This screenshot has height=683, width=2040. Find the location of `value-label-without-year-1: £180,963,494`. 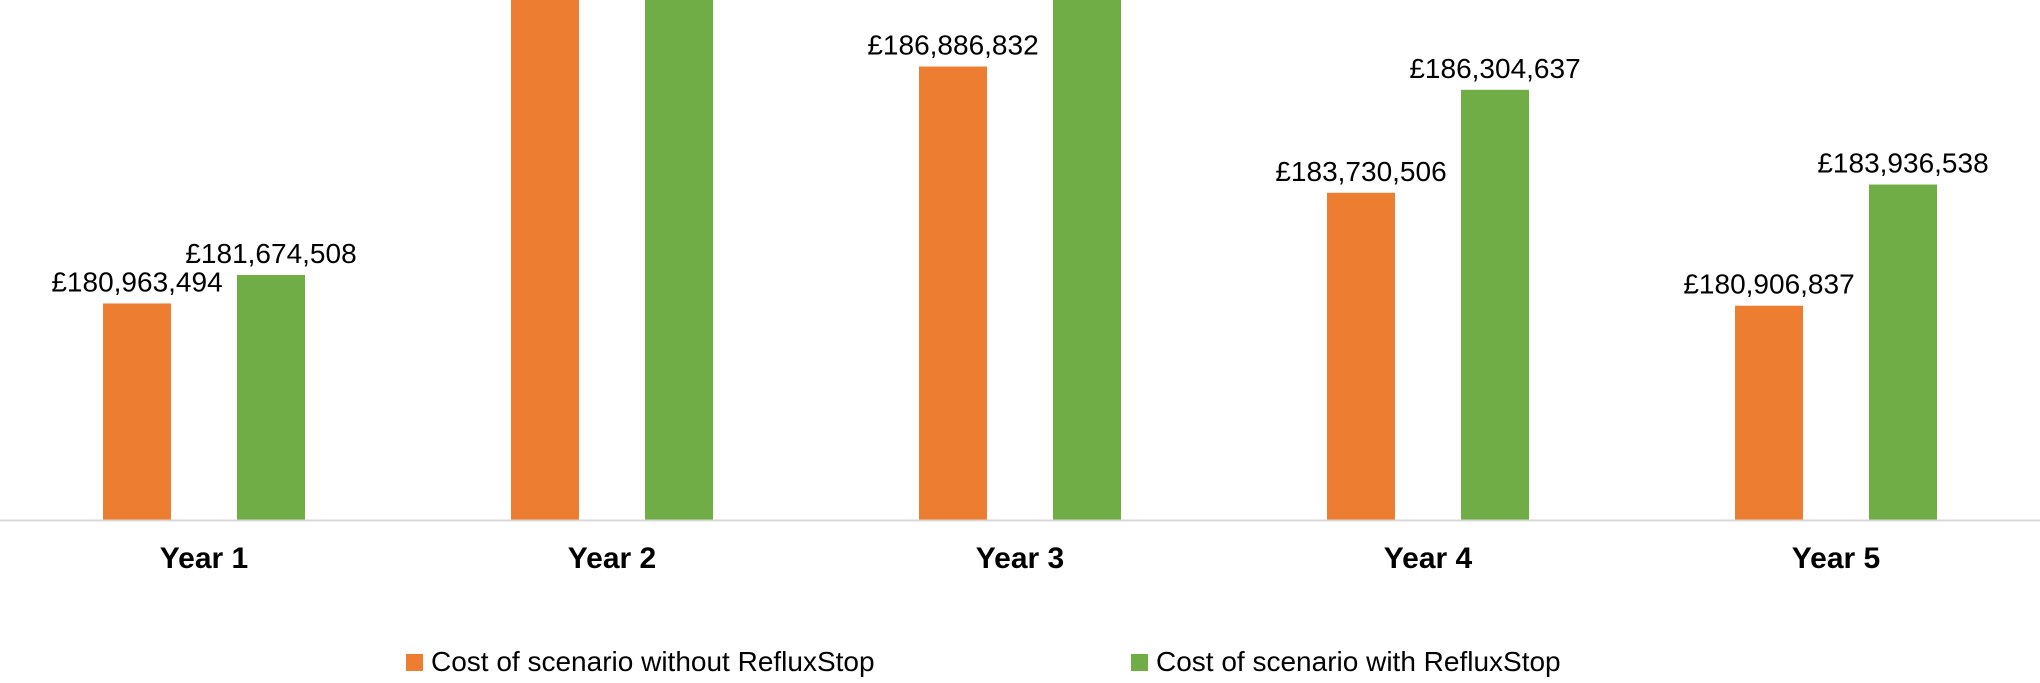

value-label-without-year-1: £180,963,494 is located at coordinates (136, 281).